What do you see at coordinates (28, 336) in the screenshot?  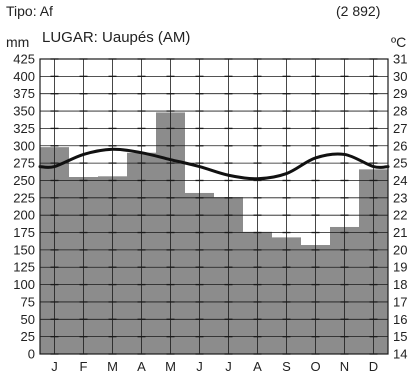 I see `left-tick-label: 25` at bounding box center [28, 336].